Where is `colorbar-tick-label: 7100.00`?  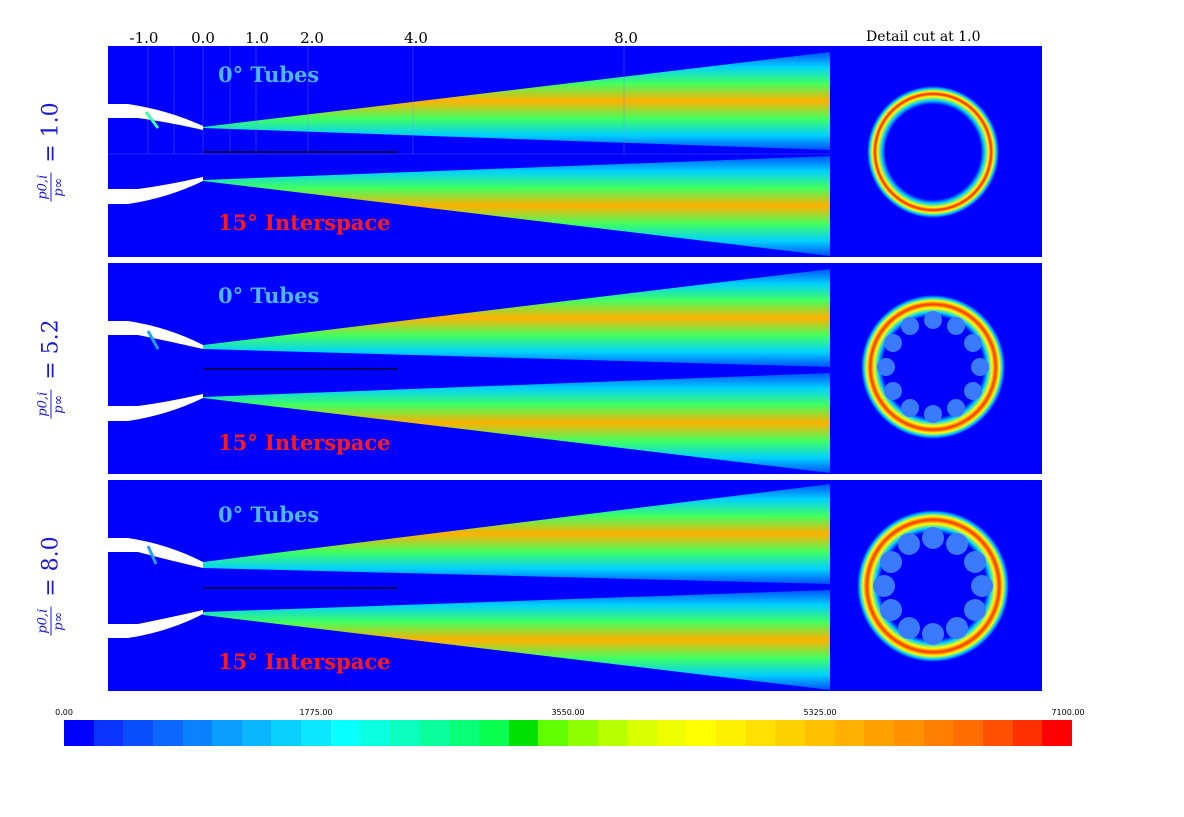 colorbar-tick-label: 7100.00 is located at coordinates (1068, 712).